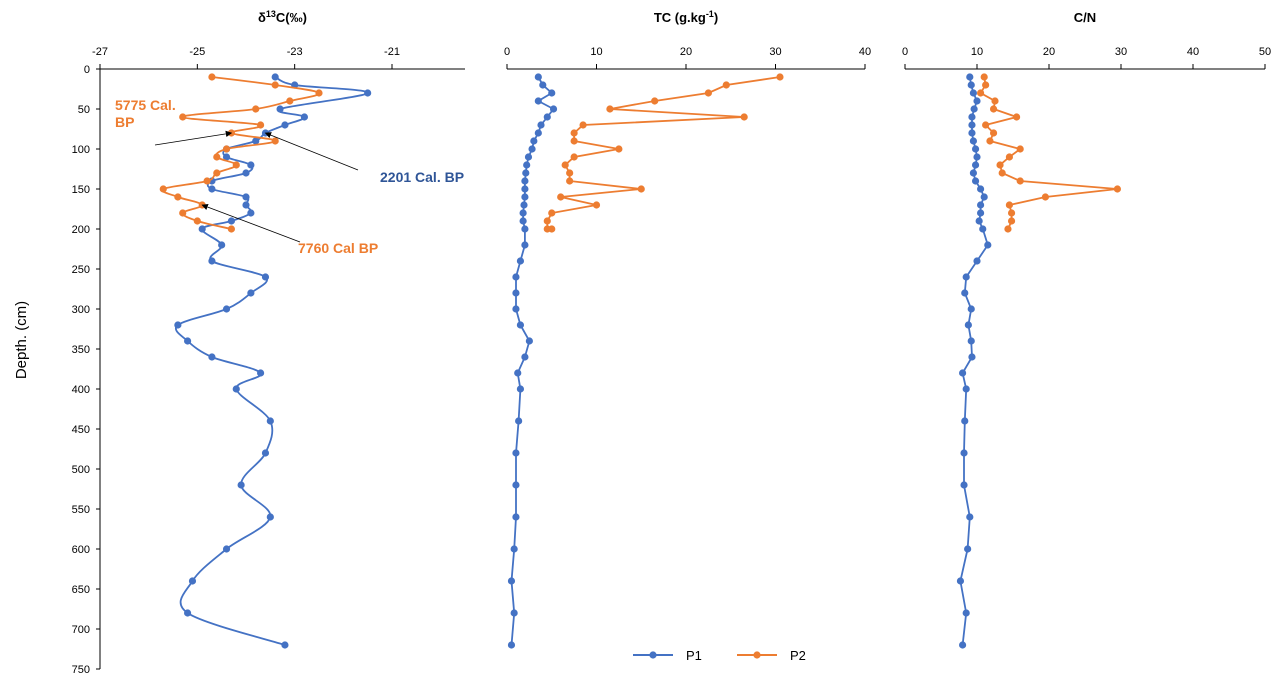 This screenshot has width=1282, height=673. What do you see at coordinates (197, 52) in the screenshot?
I see `x-tick-label: -25` at bounding box center [197, 52].